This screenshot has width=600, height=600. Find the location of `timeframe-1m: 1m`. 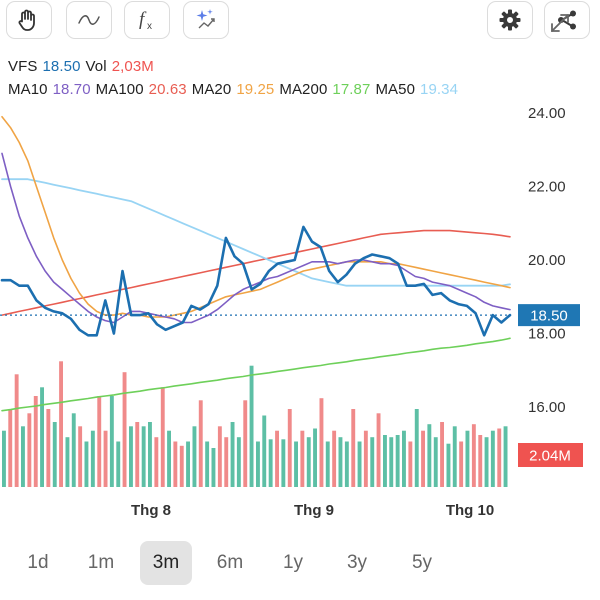

timeframe-1m: 1m is located at coordinates (101, 562).